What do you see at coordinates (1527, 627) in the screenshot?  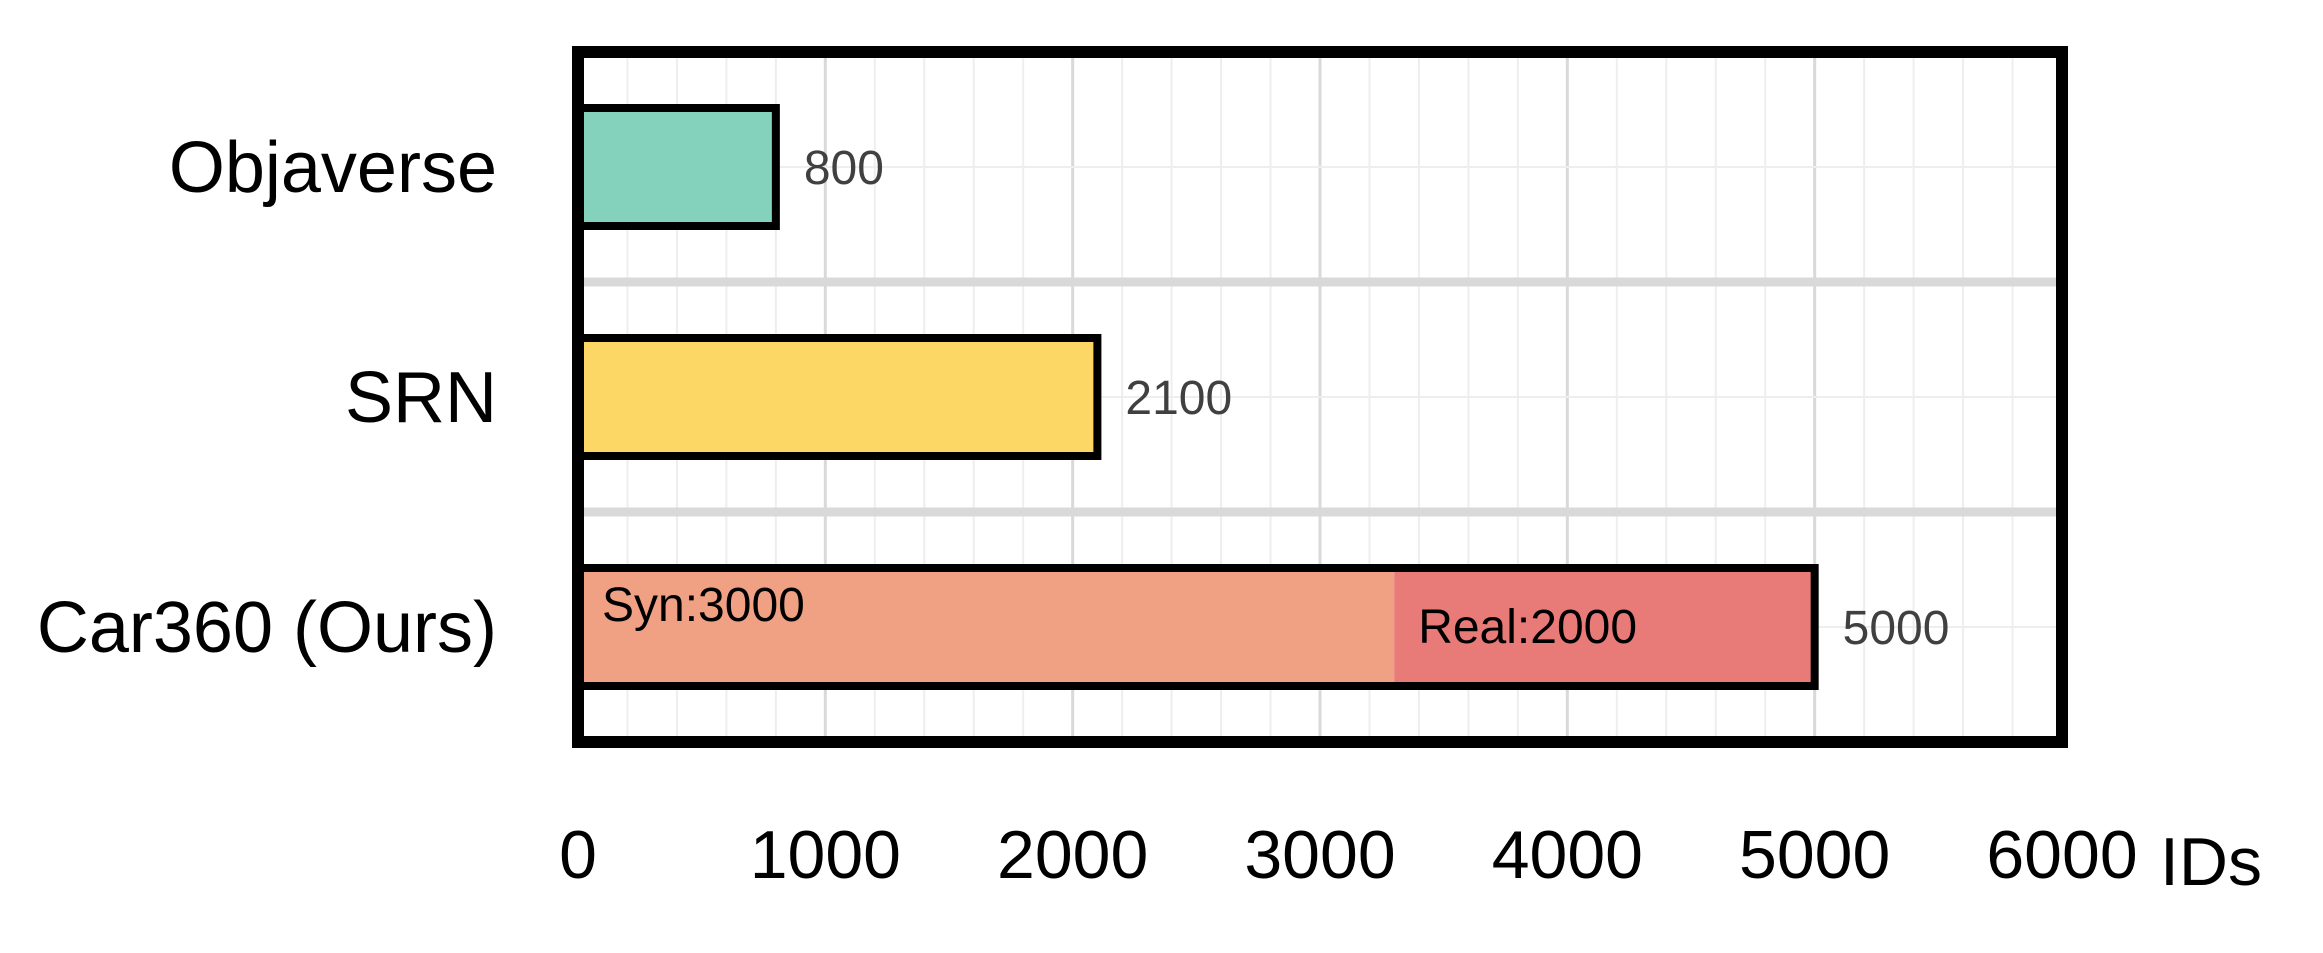 I see `segment-label-1: Real:2000` at bounding box center [1527, 627].